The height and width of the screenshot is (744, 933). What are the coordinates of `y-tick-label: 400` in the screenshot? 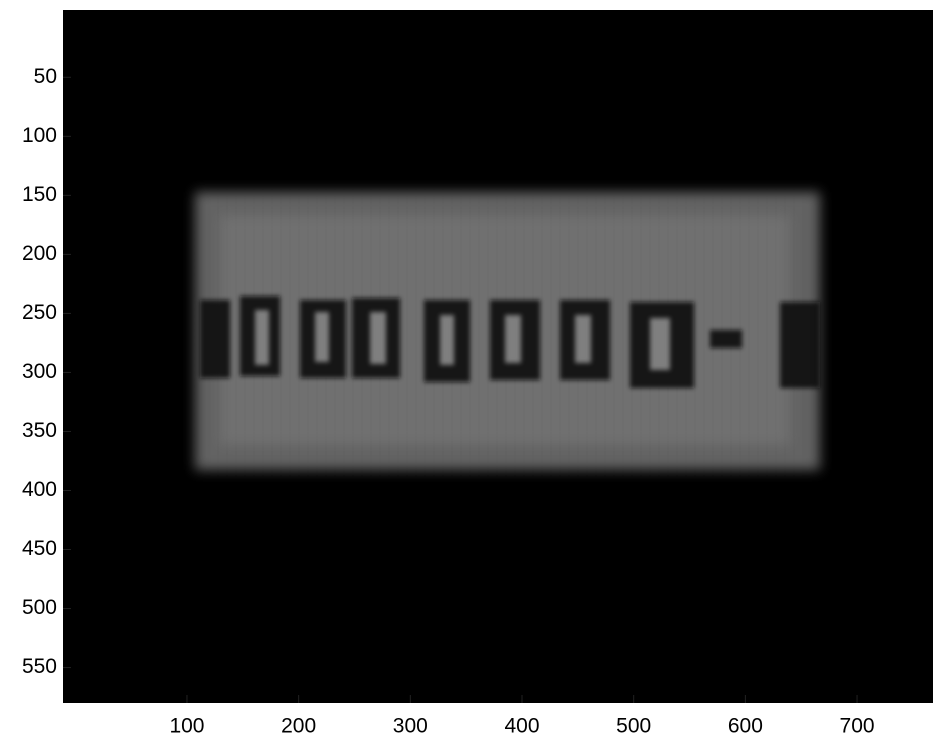 It's located at (39, 489).